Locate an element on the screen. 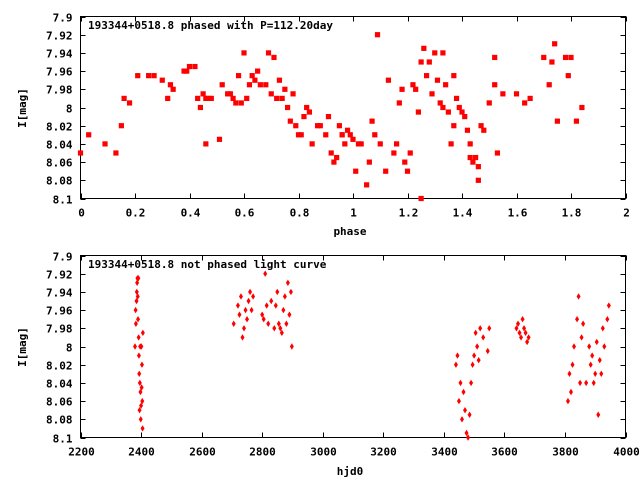 The image size is (640, 485). y-tick-label: 8.02 is located at coordinates (59, 366).